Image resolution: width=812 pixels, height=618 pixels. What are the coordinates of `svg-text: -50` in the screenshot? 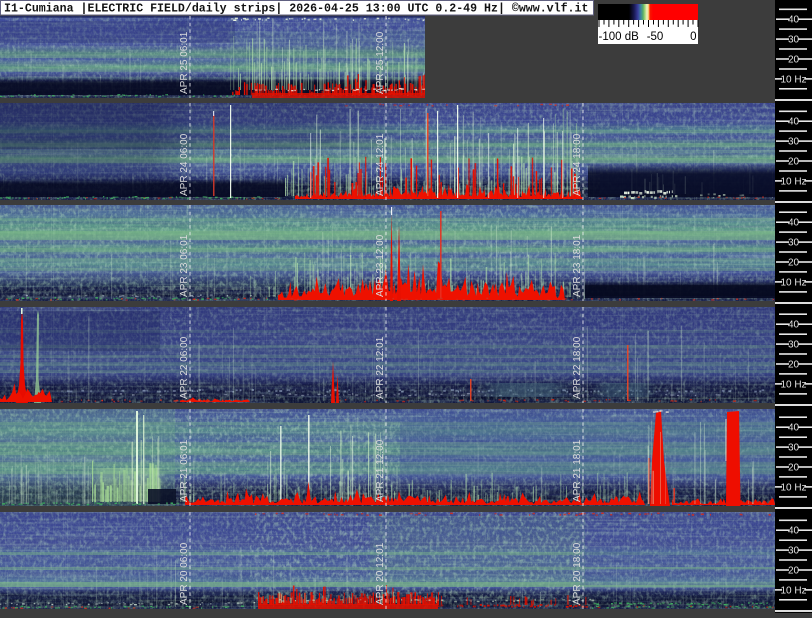 It's located at (655, 37).